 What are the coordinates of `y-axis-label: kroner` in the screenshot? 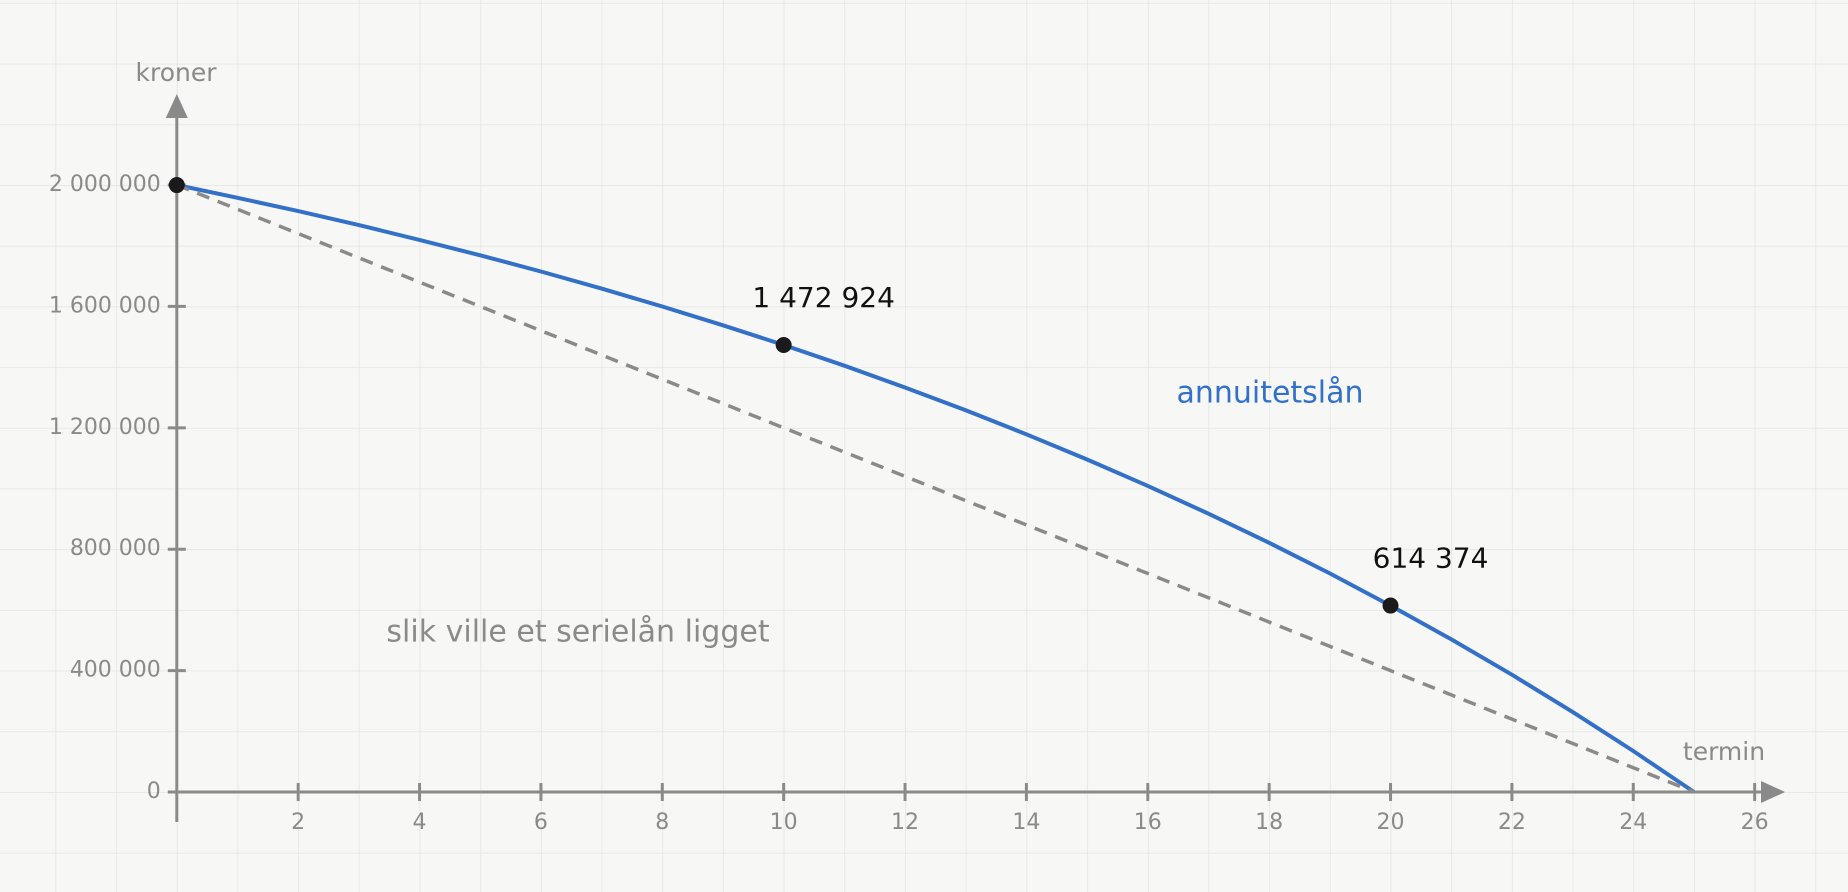 It's located at (176, 72).